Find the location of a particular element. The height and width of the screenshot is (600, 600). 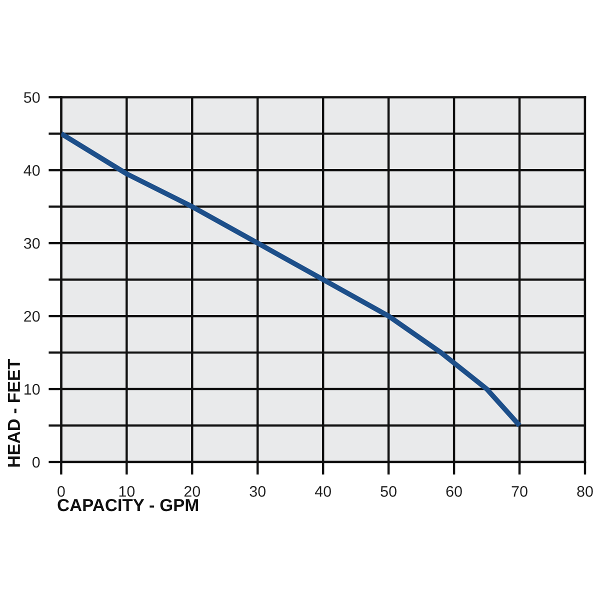

x-tick-label: 0 is located at coordinates (61, 491).